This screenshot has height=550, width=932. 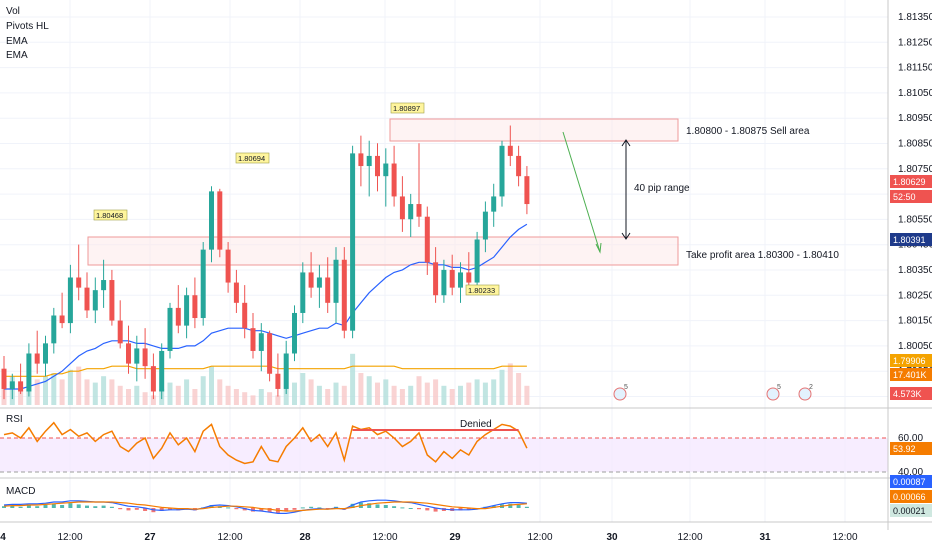 I want to click on macd-tag-text: 0.00066, so click(x=909, y=497).